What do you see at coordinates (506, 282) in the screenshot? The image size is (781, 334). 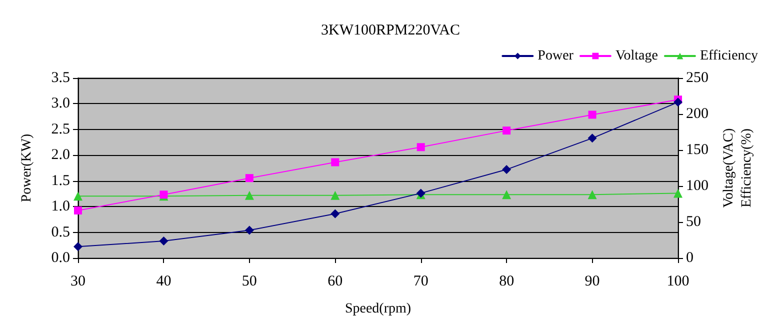 I see `x-tick-label: 80` at bounding box center [506, 282].